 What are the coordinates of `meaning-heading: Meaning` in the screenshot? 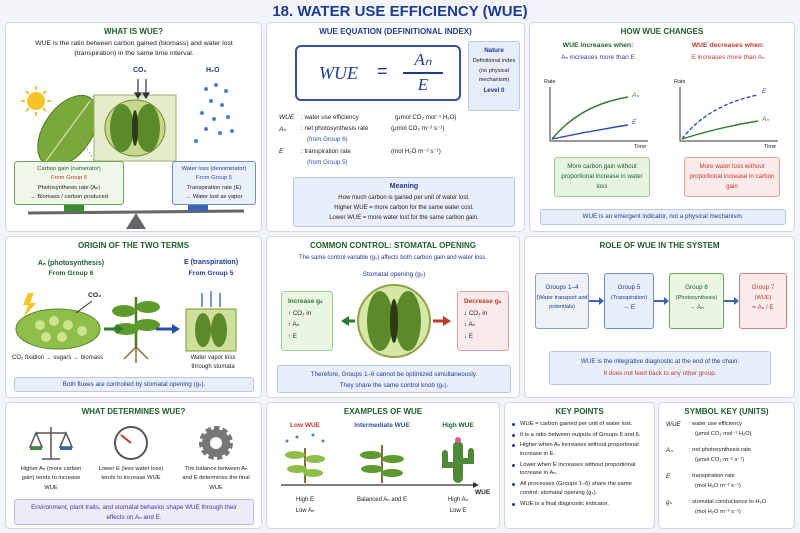 It's located at (404, 186).